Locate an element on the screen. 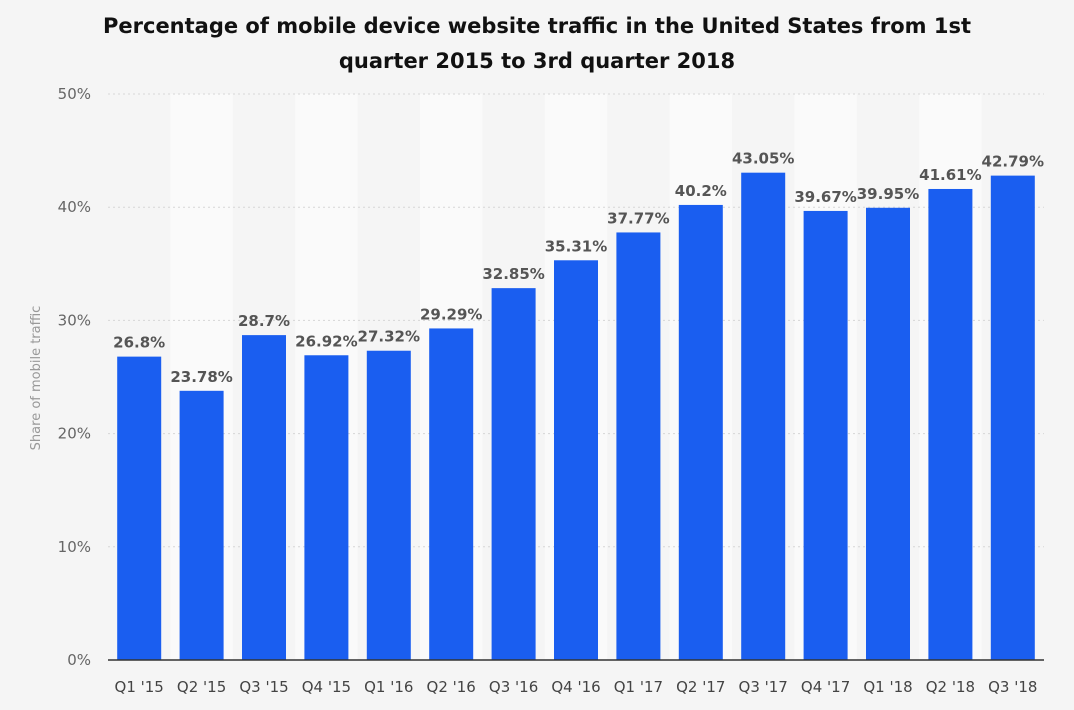 This screenshot has height=710, width=1074. data-label: 37.77% is located at coordinates (638, 218).